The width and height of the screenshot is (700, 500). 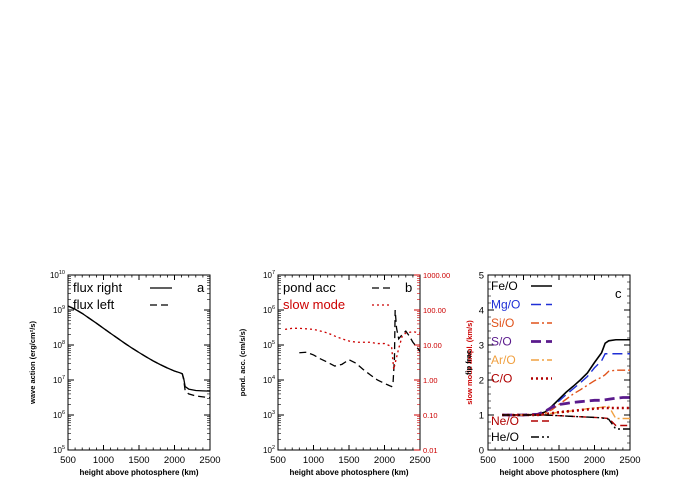 I want to click on legend-label: Fe/O, so click(x=504, y=286).